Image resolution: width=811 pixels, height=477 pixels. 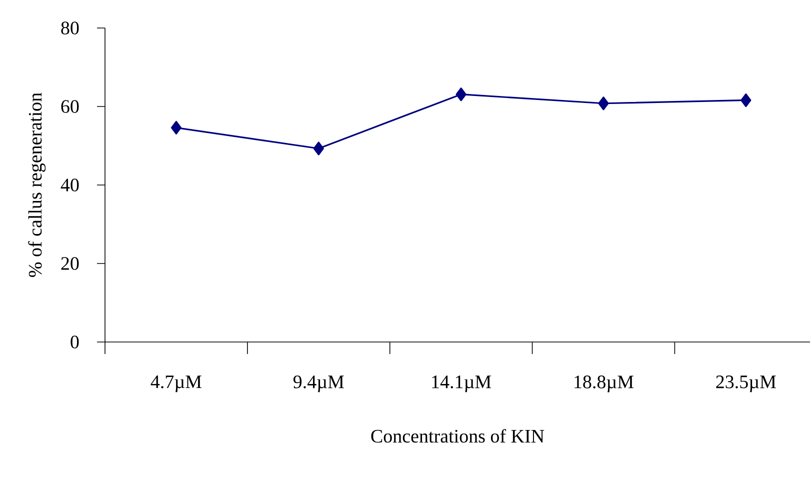 What do you see at coordinates (37, 184) in the screenshot?
I see `y-axis-title: % of callus regeneration` at bounding box center [37, 184].